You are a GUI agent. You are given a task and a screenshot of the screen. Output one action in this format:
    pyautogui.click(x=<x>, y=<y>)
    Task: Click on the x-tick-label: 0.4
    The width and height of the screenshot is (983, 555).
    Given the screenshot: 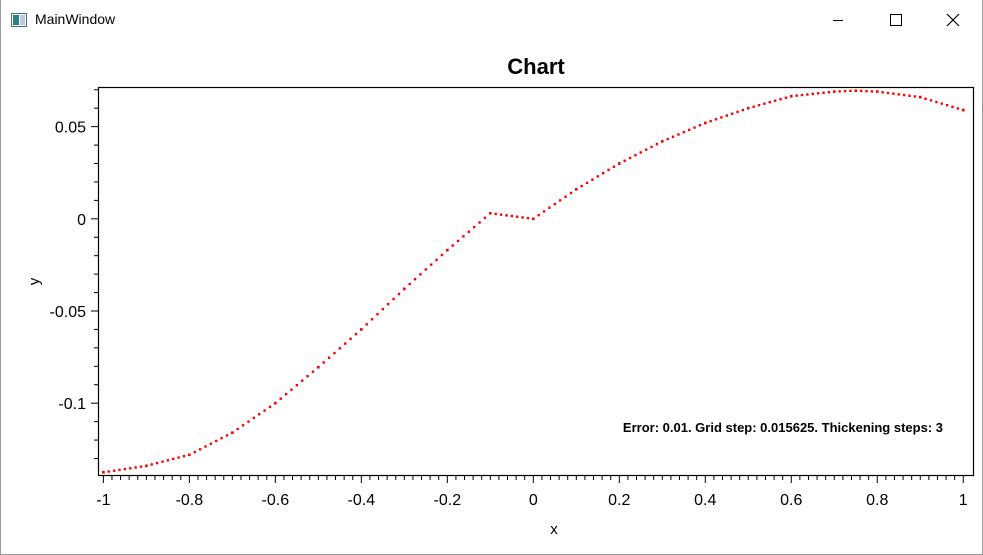 What is the action you would take?
    pyautogui.click(x=705, y=500)
    